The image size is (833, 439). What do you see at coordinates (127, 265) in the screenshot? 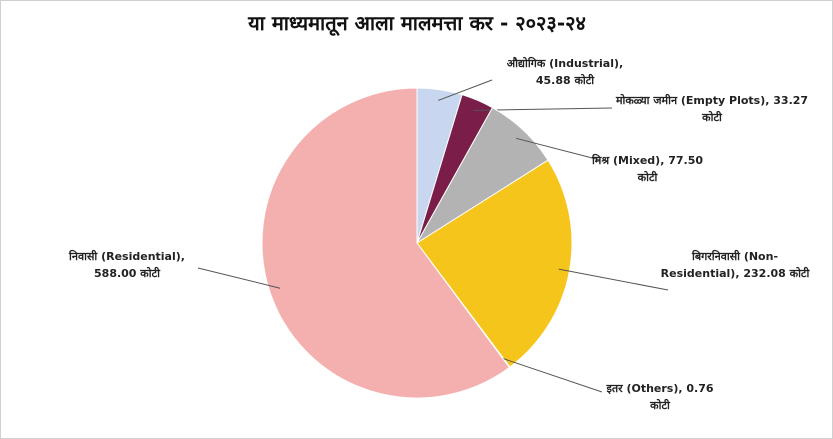
I see `data-label: निवासी (Residential), 588.00 कोटी` at bounding box center [127, 265].